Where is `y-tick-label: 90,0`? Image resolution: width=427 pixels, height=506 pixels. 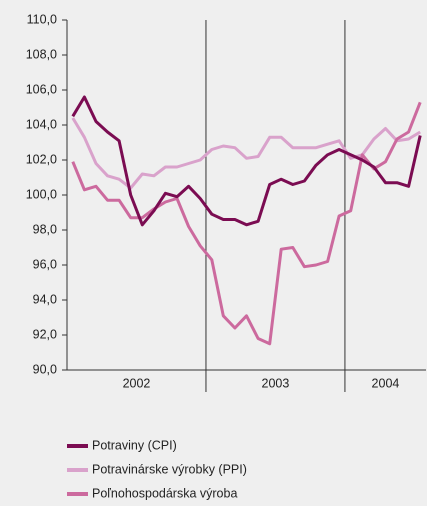 y-tick-label: 90,0 is located at coordinates (45, 369).